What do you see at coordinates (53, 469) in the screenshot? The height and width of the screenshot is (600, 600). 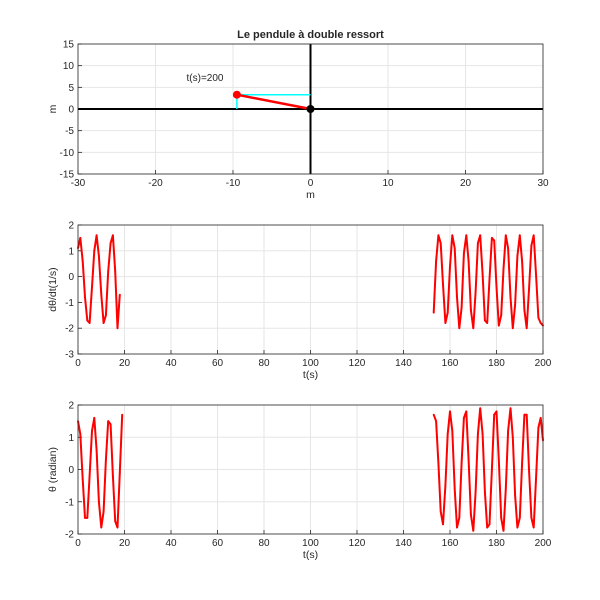 I see `y-axis-label: θ (radian)` at bounding box center [53, 469].